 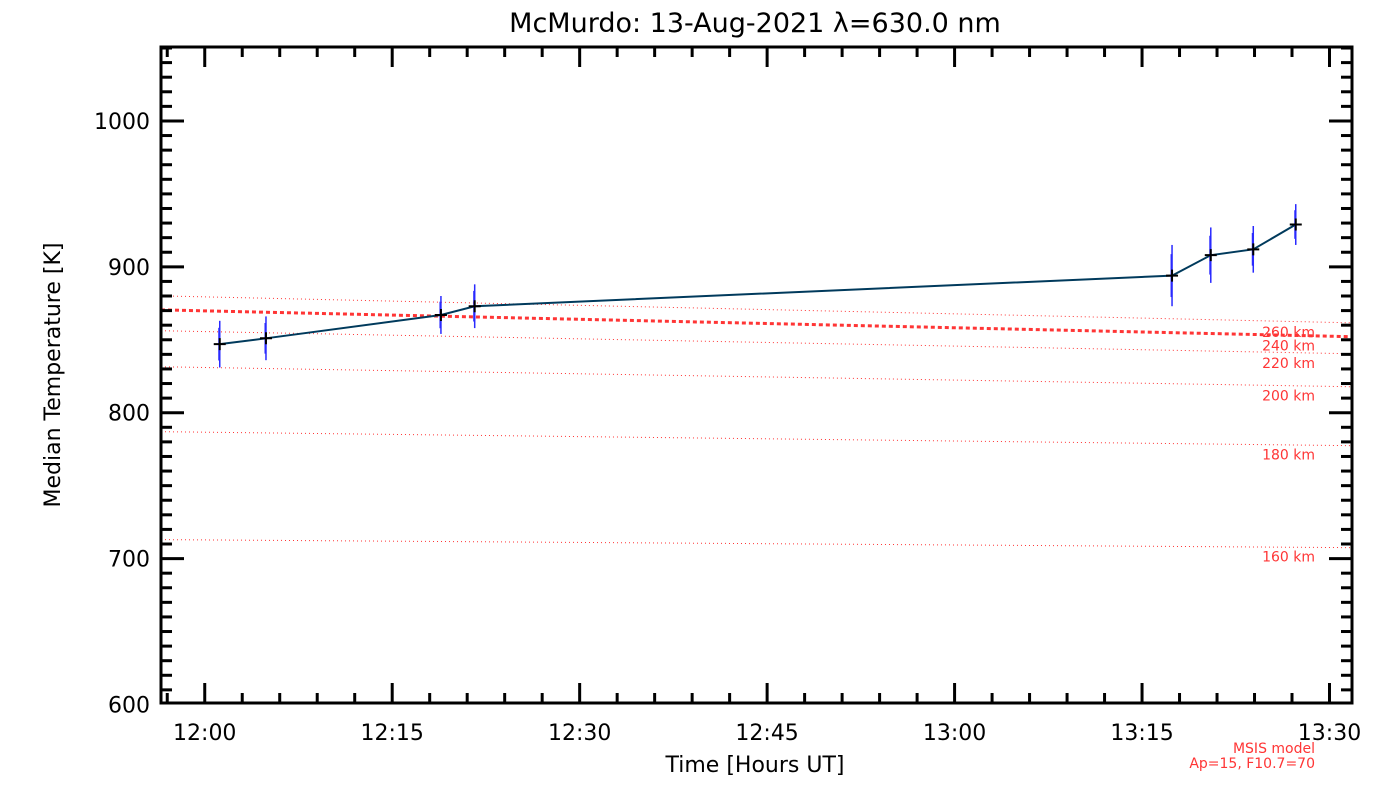 What do you see at coordinates (204, 733) in the screenshot?
I see `x-tick-label: 12:00` at bounding box center [204, 733].